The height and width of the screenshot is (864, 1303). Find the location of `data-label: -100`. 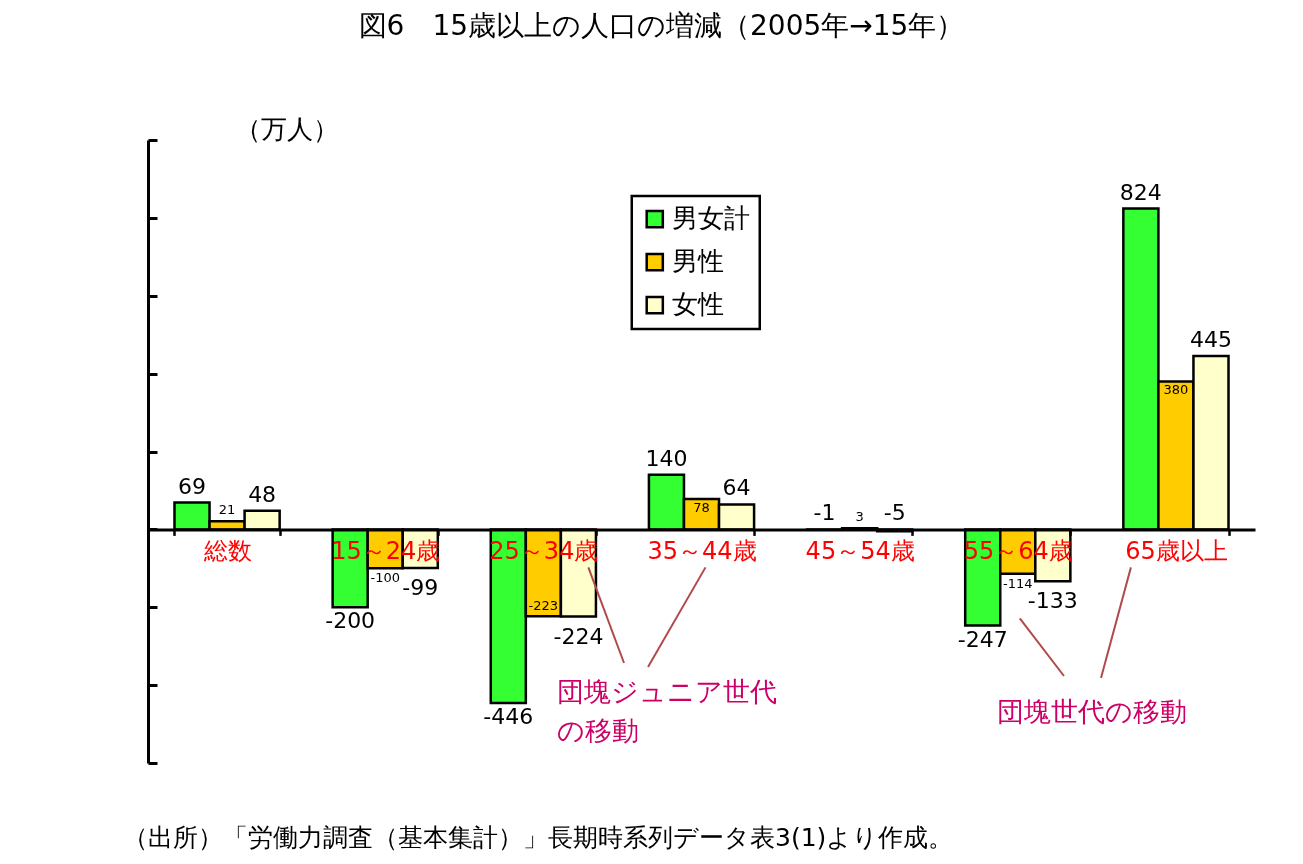

data-label: -100 is located at coordinates (385, 578).